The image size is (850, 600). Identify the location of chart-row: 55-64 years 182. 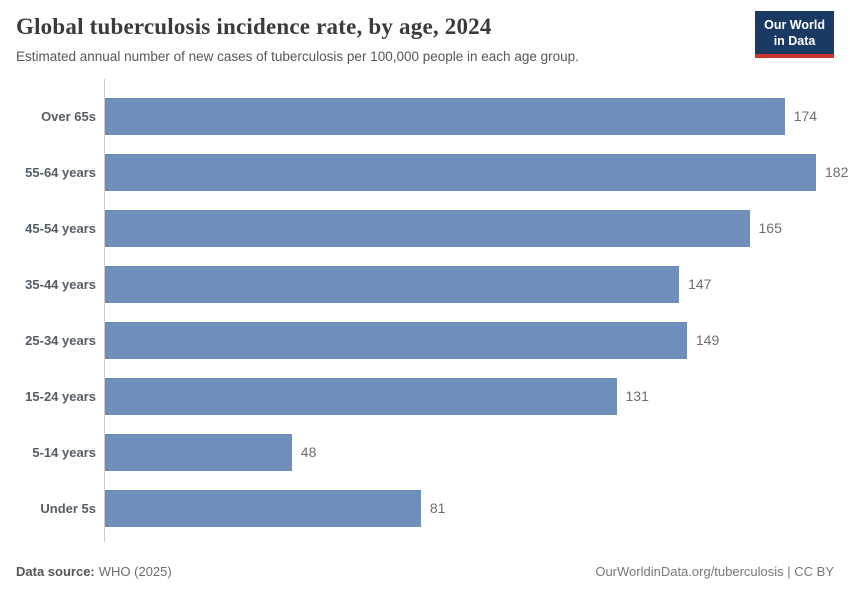
(432, 172).